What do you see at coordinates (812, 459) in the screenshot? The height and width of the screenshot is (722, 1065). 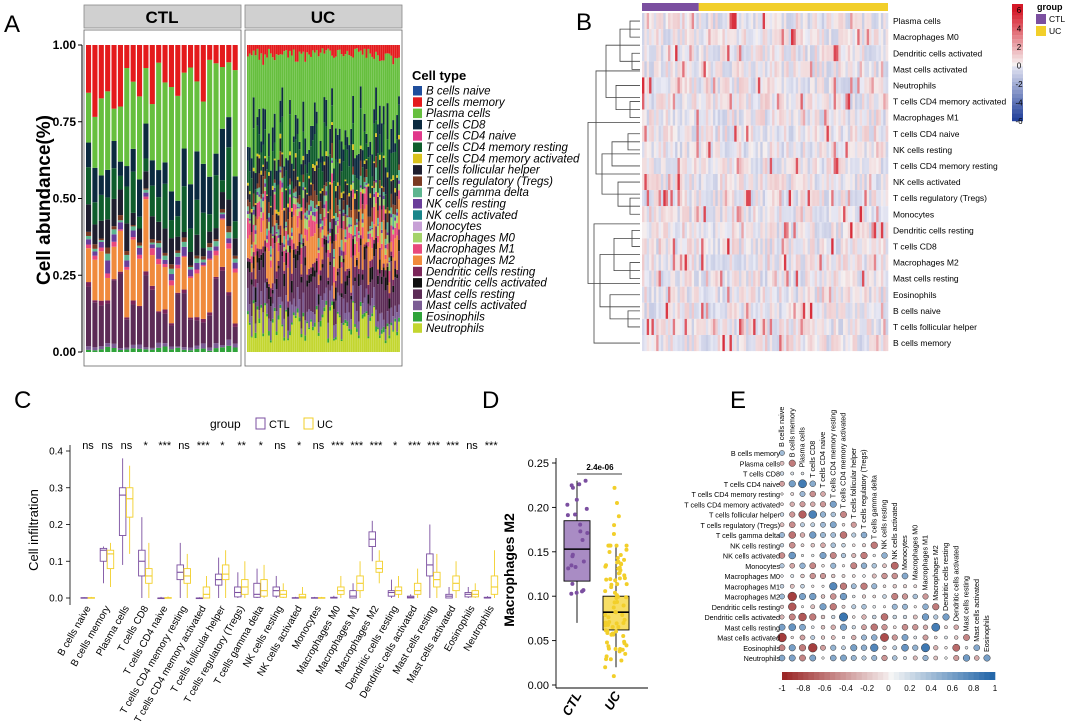 I see `corr-col-label: T cells CD8` at bounding box center [812, 459].